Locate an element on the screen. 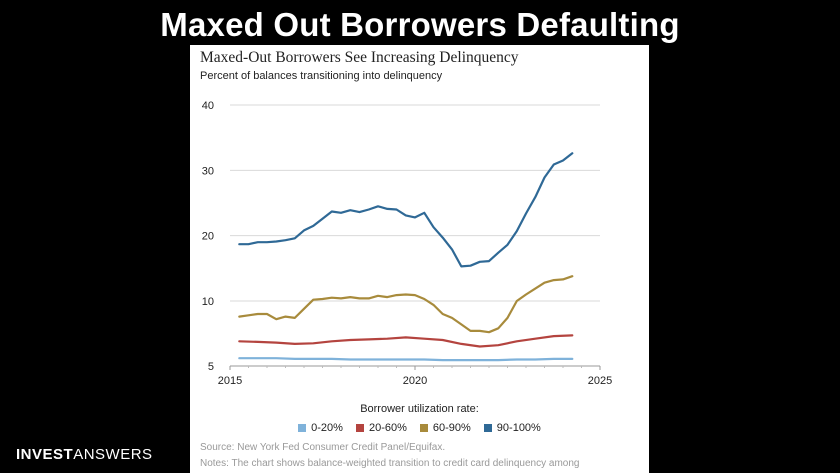 Image resolution: width=840 pixels, height=473 pixels. series-line-20-60% is located at coordinates (406, 341).